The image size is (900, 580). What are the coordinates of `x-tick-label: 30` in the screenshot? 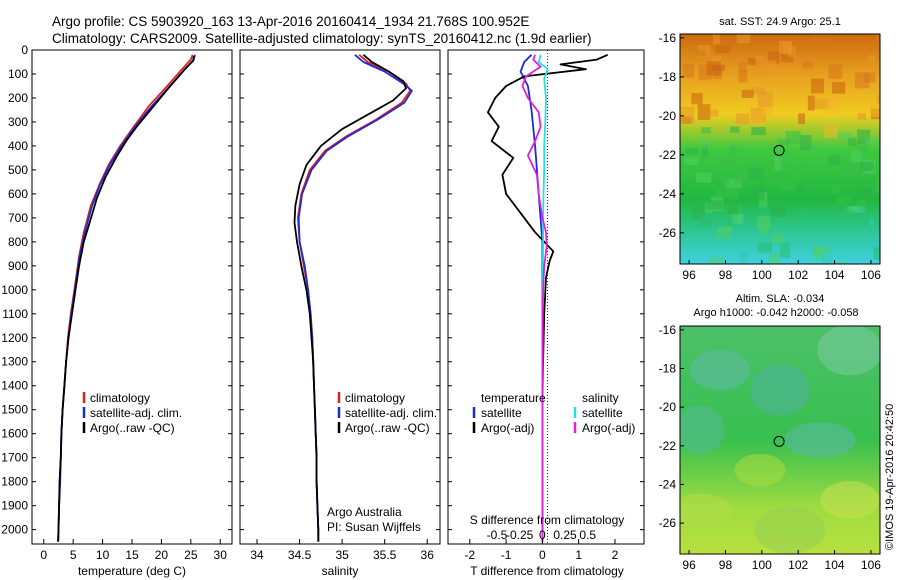 It's located at (221, 555).